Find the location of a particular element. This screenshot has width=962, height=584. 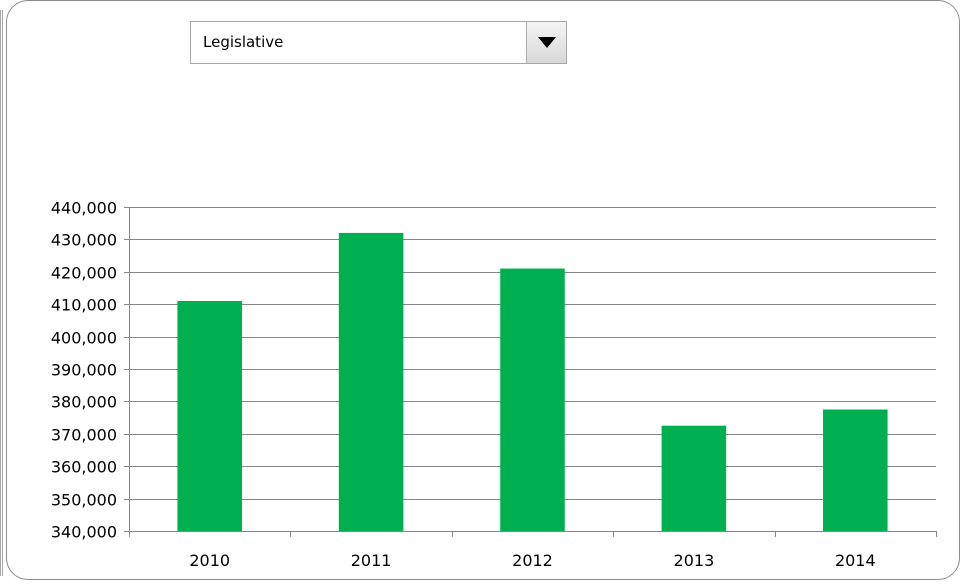

y-tick-label: 370,000 is located at coordinates (84, 435).